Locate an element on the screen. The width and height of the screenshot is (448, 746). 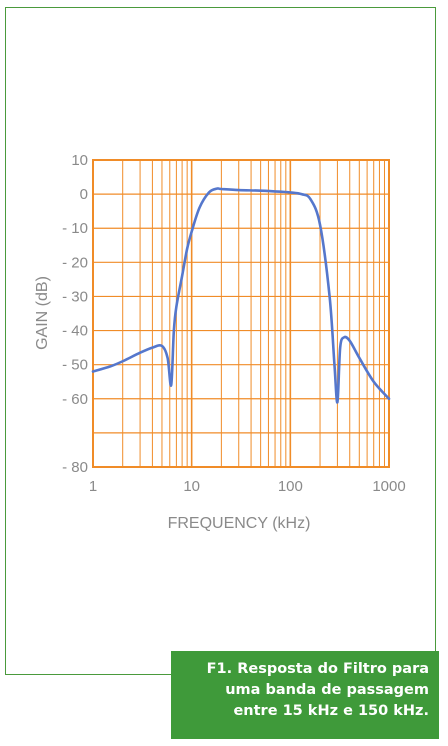
caption-line: F1. Resposta do Filtro para is located at coordinates (317, 669).